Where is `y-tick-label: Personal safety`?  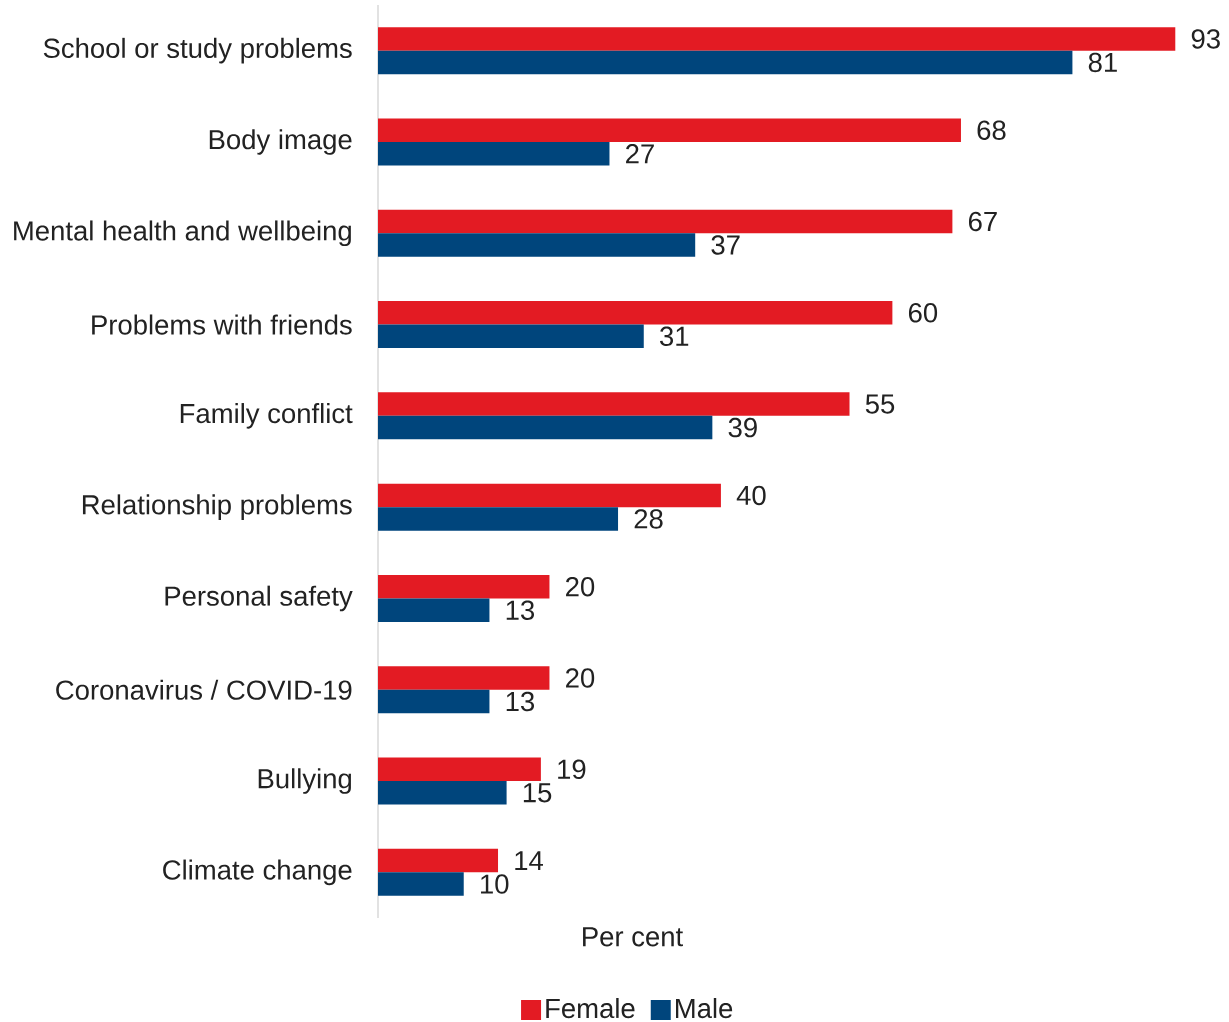 y-tick-label: Personal safety is located at coordinates (259, 598).